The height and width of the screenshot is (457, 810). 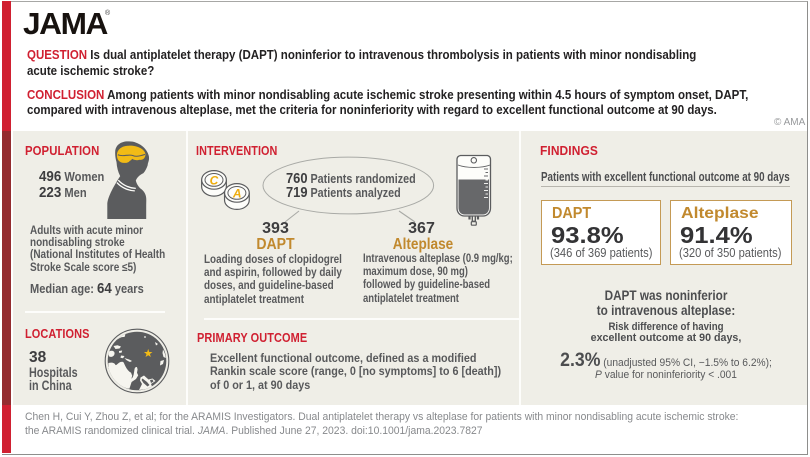 I want to click on svg-text: C, so click(x=214, y=180).